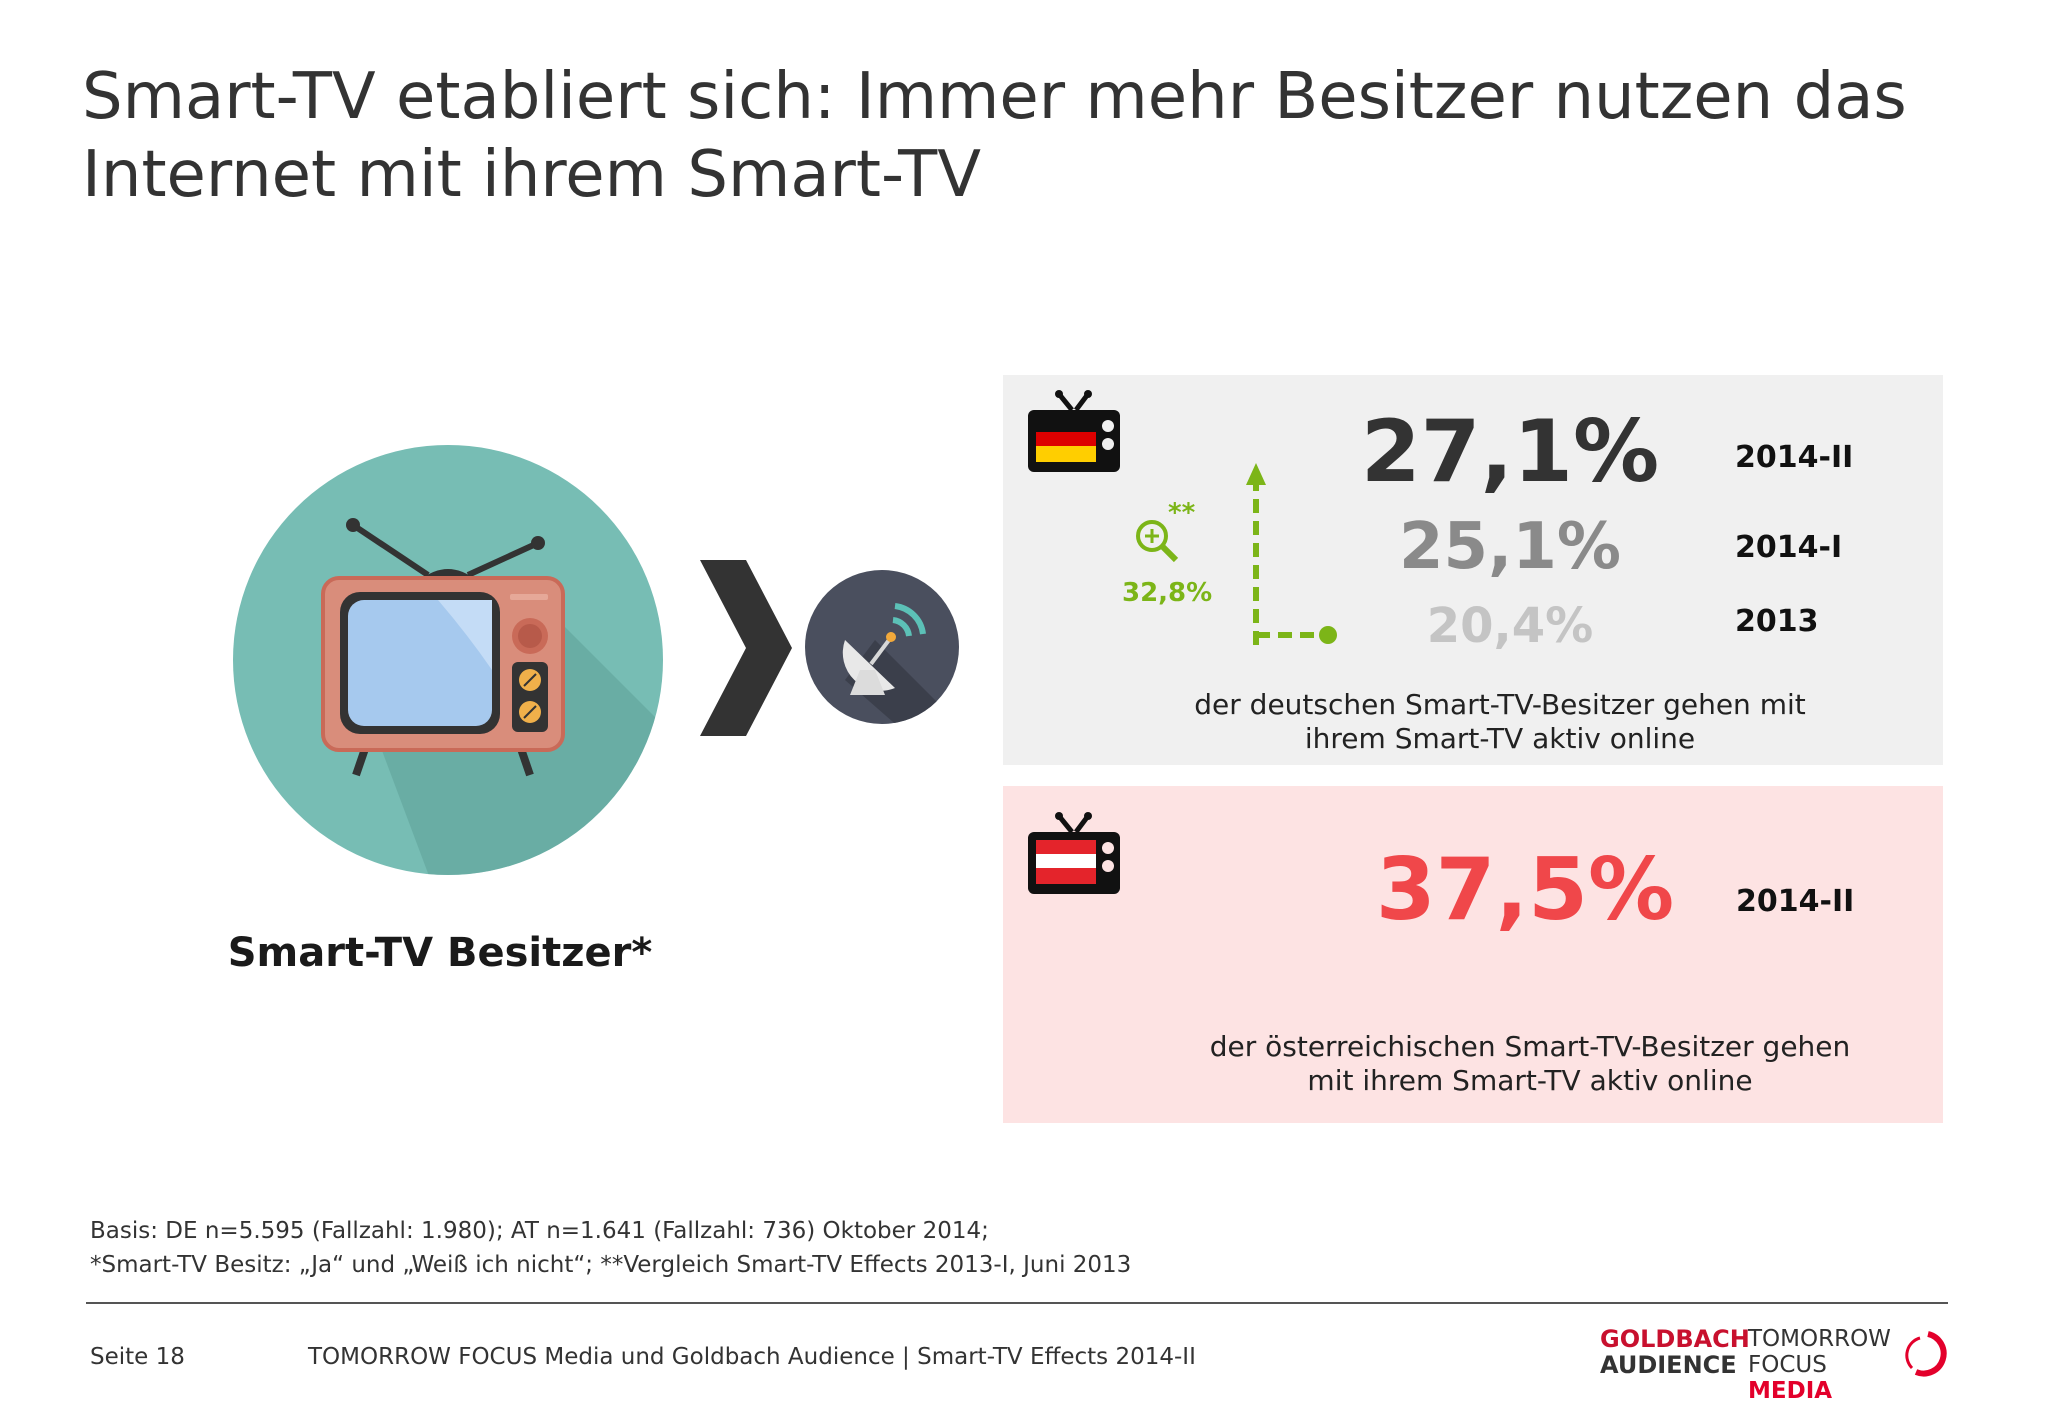  What do you see at coordinates (1074, 431) in the screenshot?
I see `tv-flag-germany-icon` at bounding box center [1074, 431].